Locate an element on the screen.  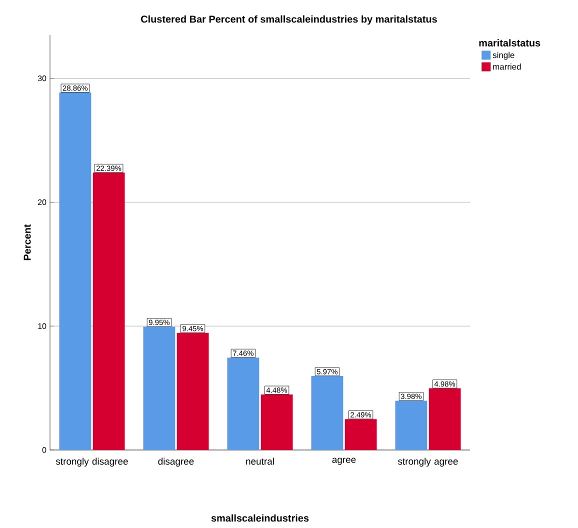
x-tick-label: neutral is located at coordinates (260, 461).